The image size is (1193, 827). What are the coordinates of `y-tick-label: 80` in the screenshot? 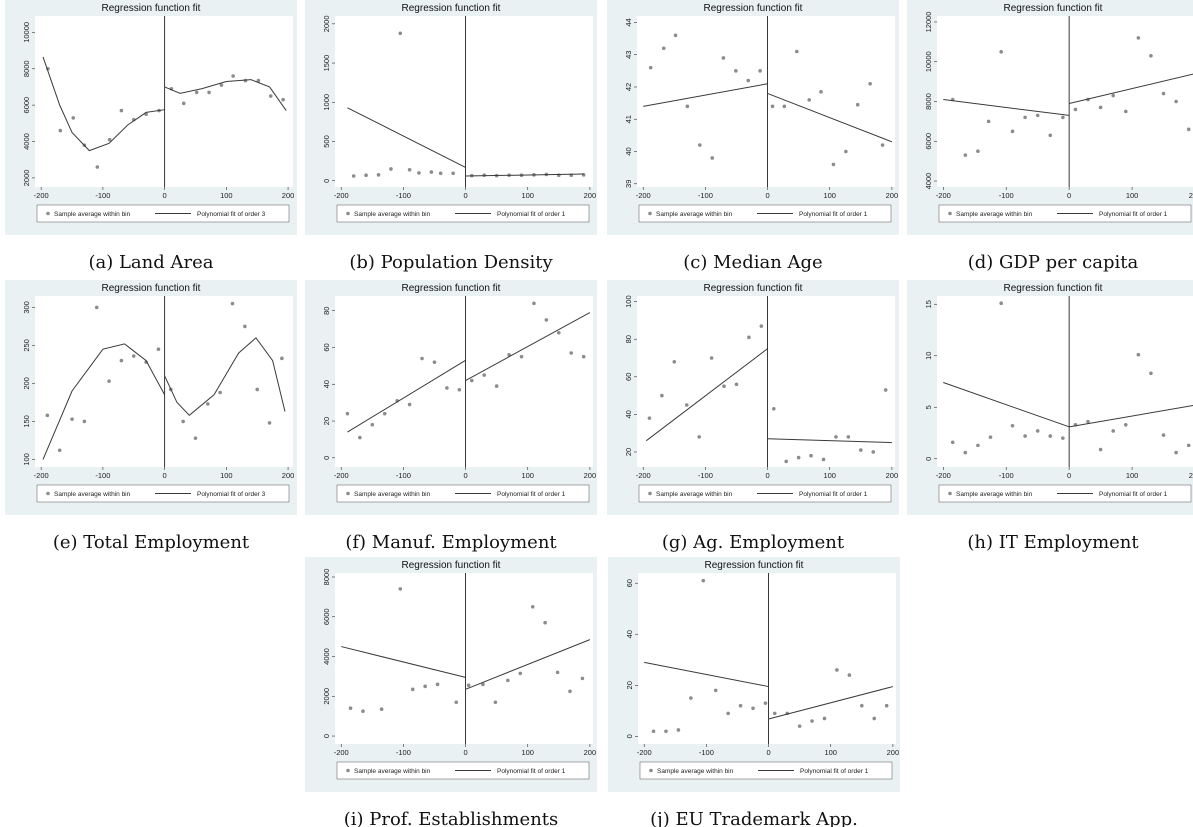 It's located at (628, 339).